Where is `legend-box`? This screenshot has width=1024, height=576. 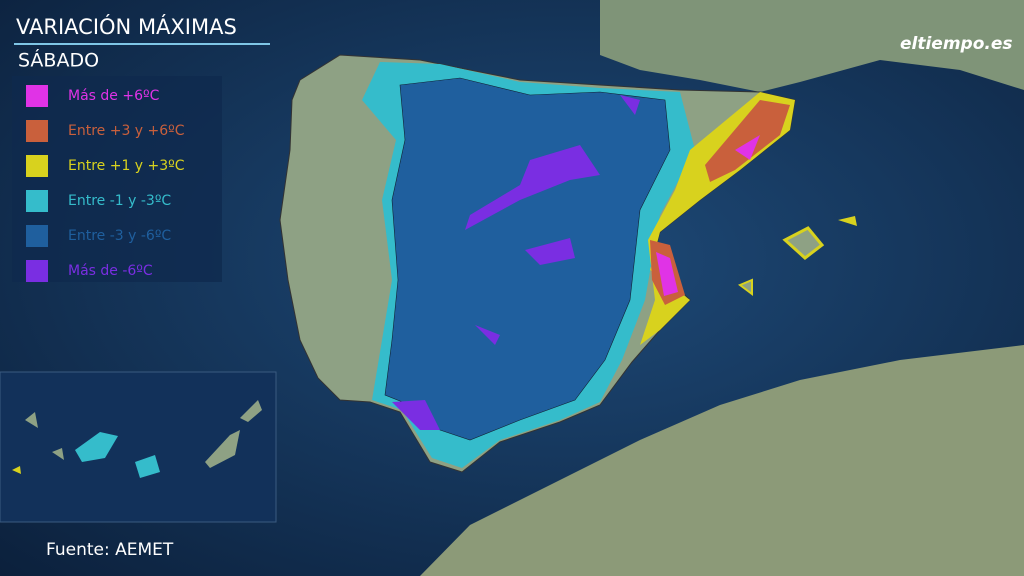 legend-box is located at coordinates (117, 179).